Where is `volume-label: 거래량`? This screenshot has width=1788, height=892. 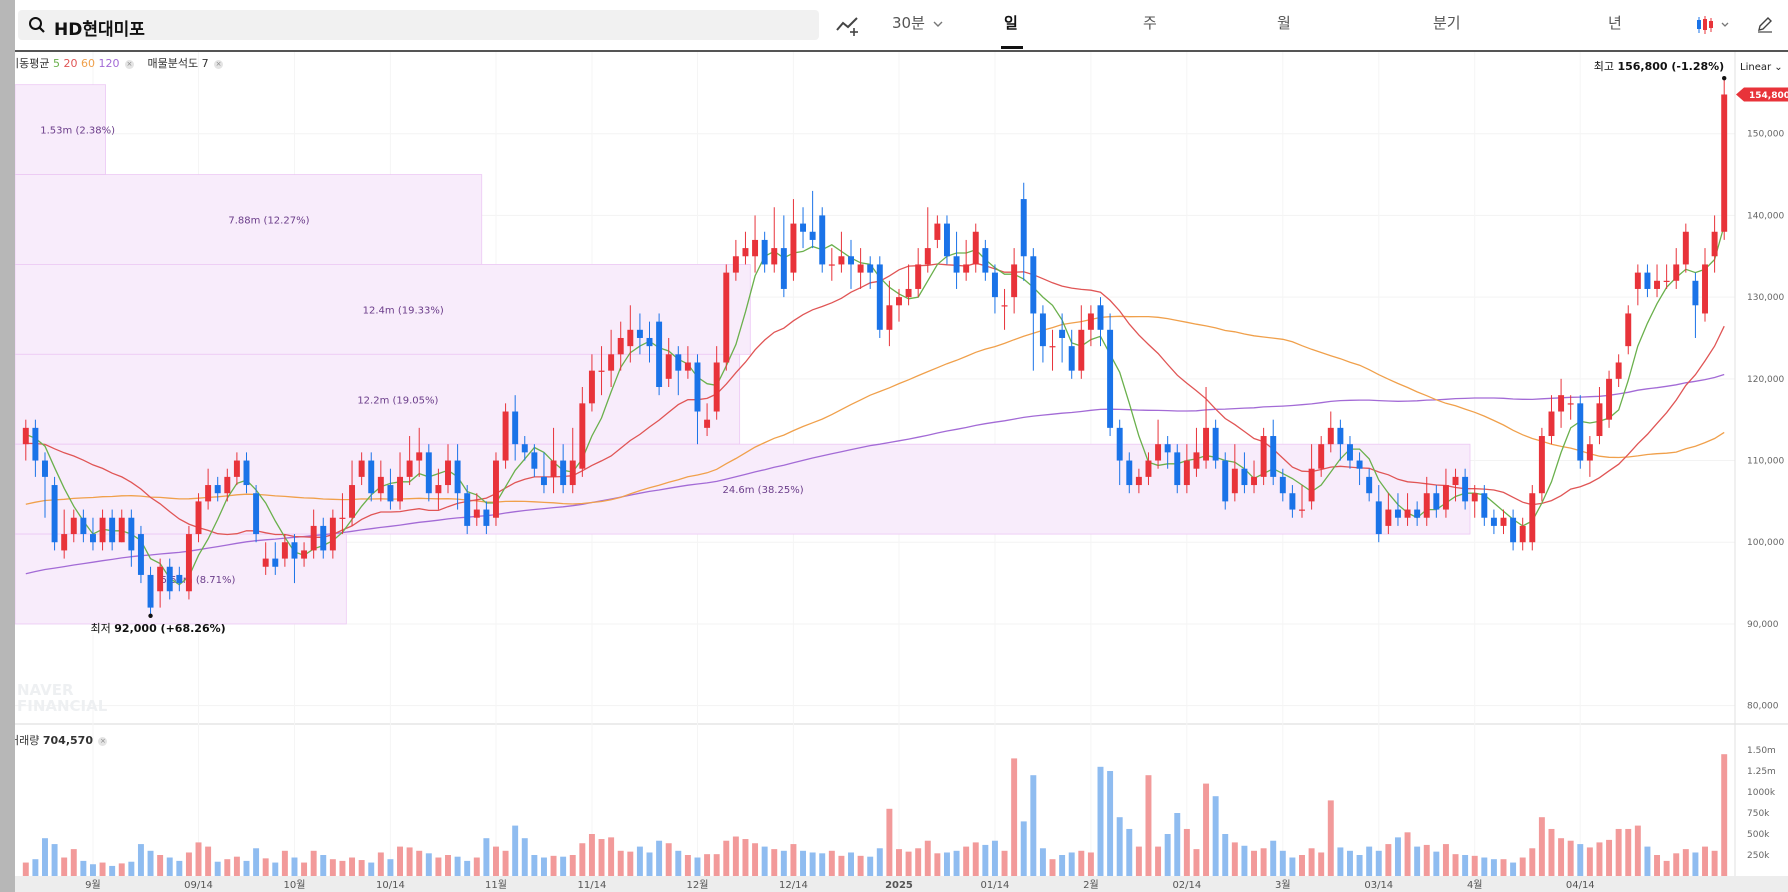
volume-label: 거래량 is located at coordinates (27, 740).